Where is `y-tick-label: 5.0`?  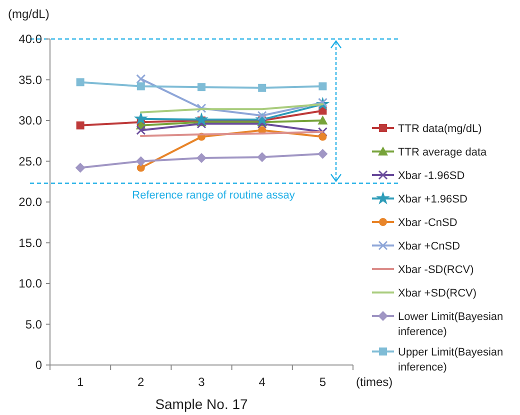
y-tick-label: 5.0 is located at coordinates (33, 324).